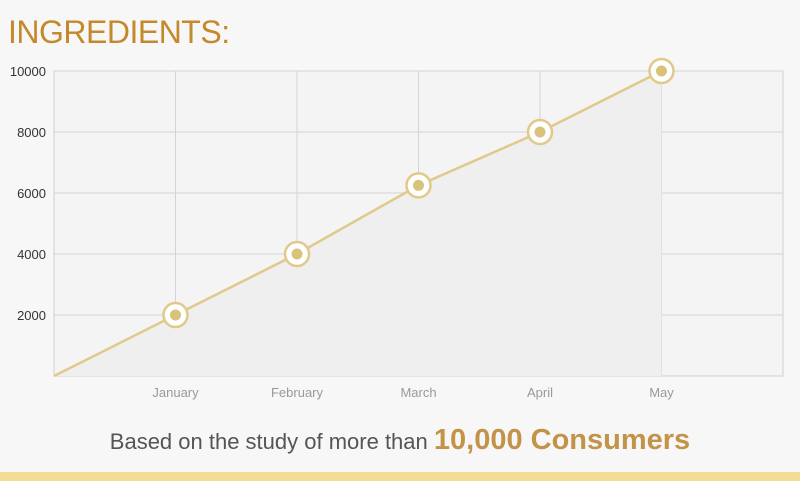  What do you see at coordinates (418, 392) in the screenshot?
I see `x-tick-label: March` at bounding box center [418, 392].